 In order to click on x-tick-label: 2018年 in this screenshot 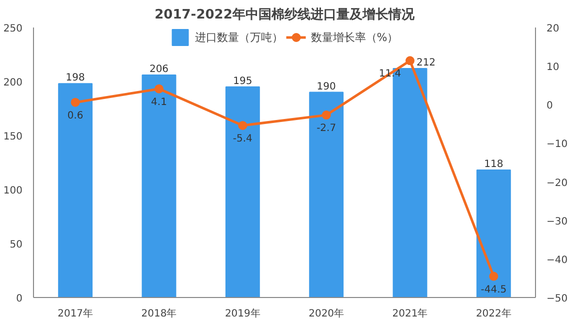, I will do `click(159, 314)`.